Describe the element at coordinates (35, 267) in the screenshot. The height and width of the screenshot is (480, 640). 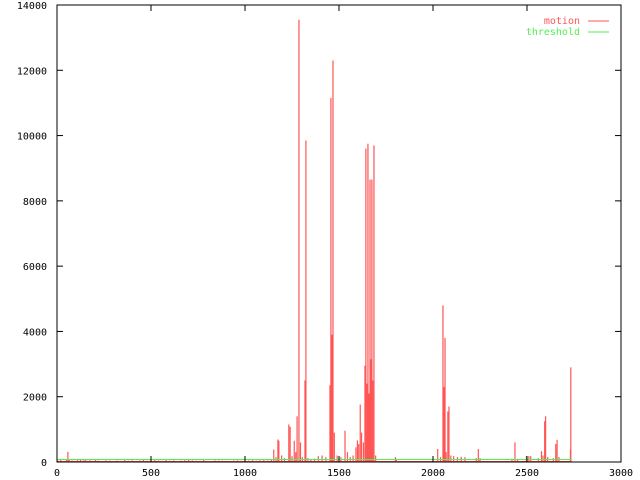
I see `y-tick-label: 6000` at that location.